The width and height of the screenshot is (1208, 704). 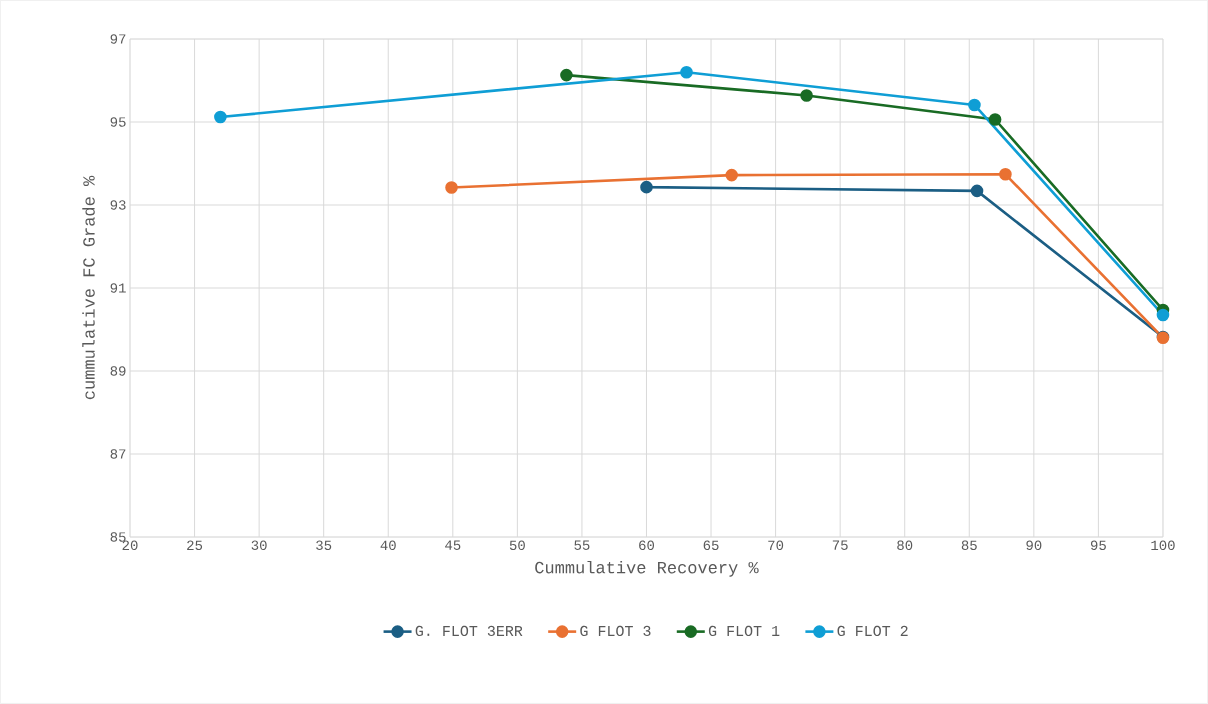 What do you see at coordinates (615, 631) in the screenshot?
I see `legend-label: G FLOT 3` at bounding box center [615, 631].